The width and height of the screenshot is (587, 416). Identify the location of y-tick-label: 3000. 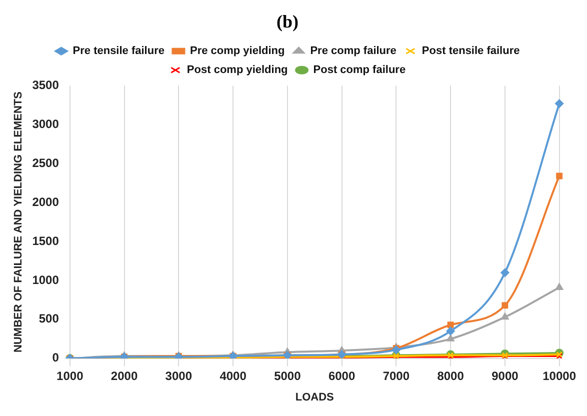
(46, 123).